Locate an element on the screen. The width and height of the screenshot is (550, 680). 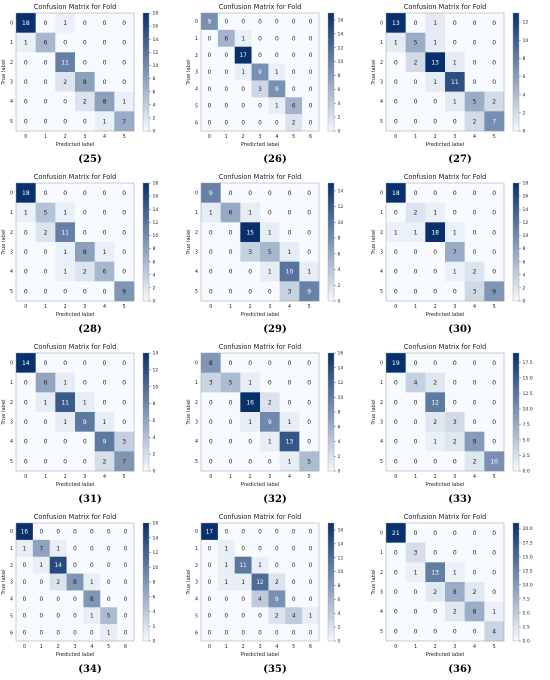
colorbar-tick-label: 12 is located at coordinates (341, 207).